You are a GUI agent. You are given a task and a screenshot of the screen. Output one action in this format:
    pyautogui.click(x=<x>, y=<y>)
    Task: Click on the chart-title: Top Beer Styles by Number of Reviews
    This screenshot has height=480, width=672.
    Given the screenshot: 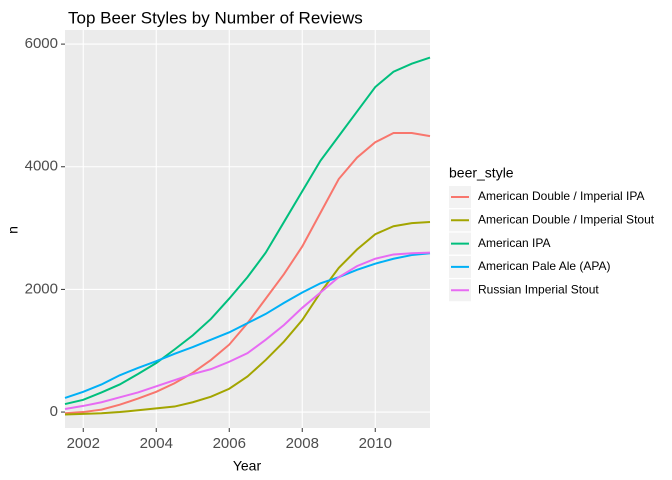 What is the action you would take?
    pyautogui.click(x=215, y=17)
    